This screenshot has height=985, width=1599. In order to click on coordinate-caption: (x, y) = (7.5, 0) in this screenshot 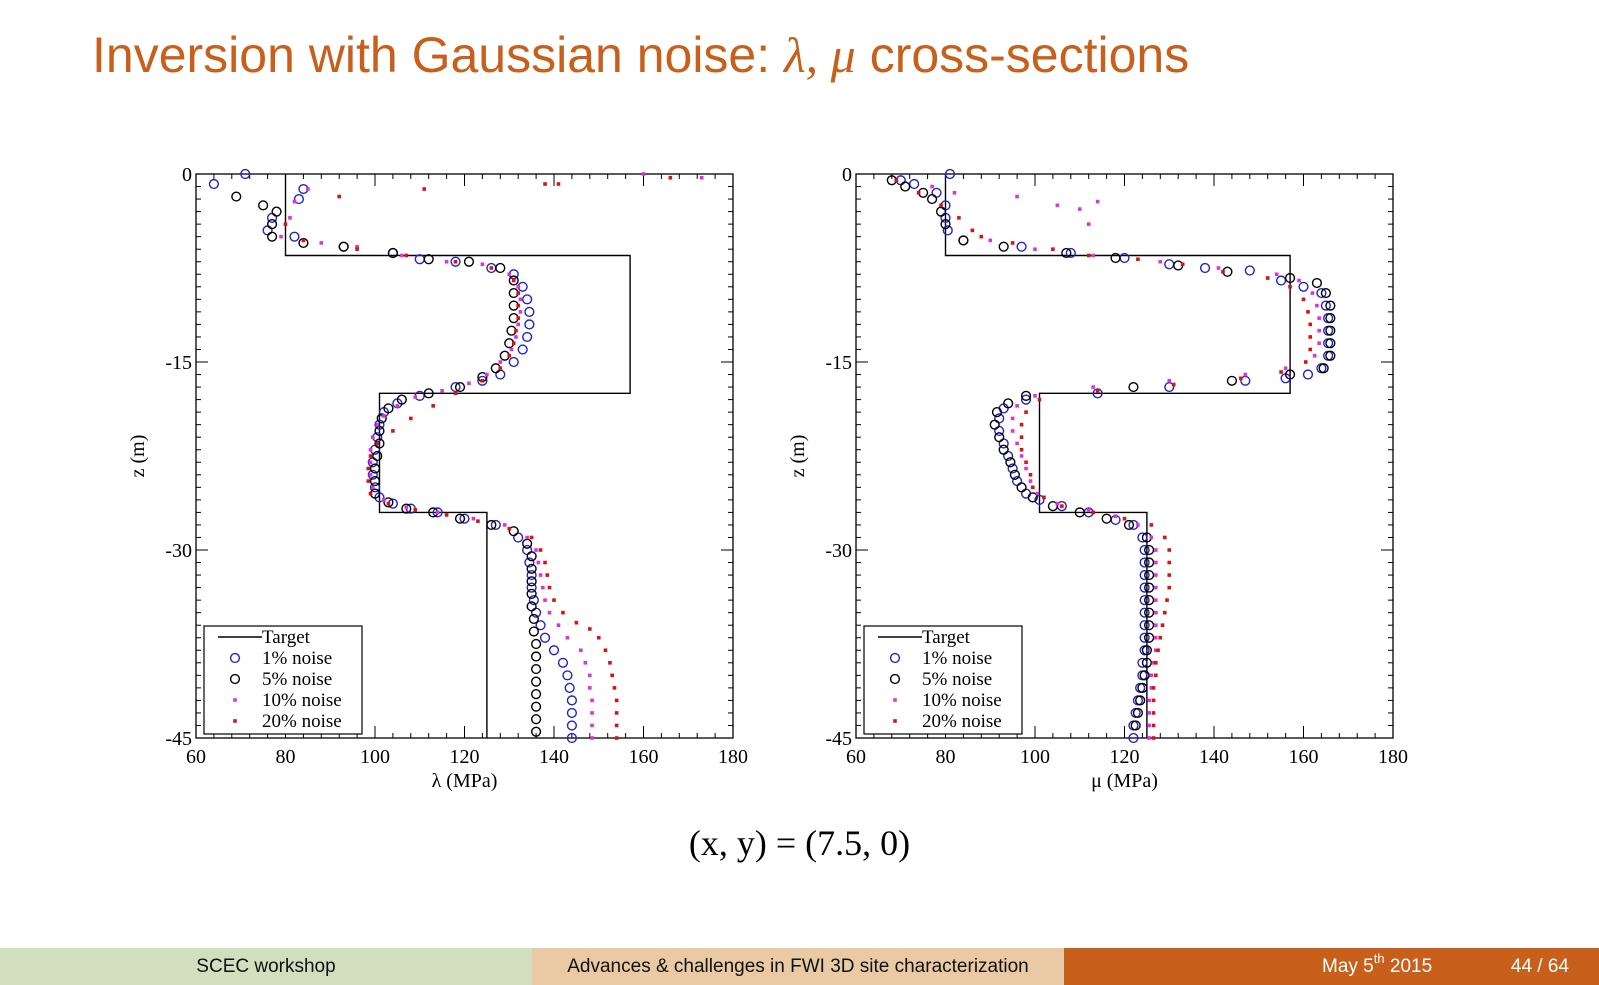, I will do `click(799, 843)`.